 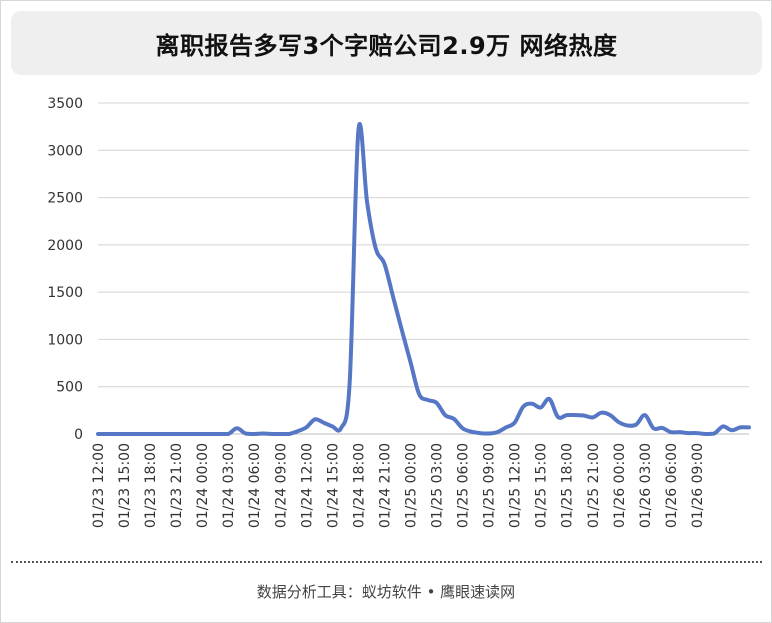 What do you see at coordinates (620, 485) in the screenshot?
I see `x-tick-label: 01/26 00:00` at bounding box center [620, 485].